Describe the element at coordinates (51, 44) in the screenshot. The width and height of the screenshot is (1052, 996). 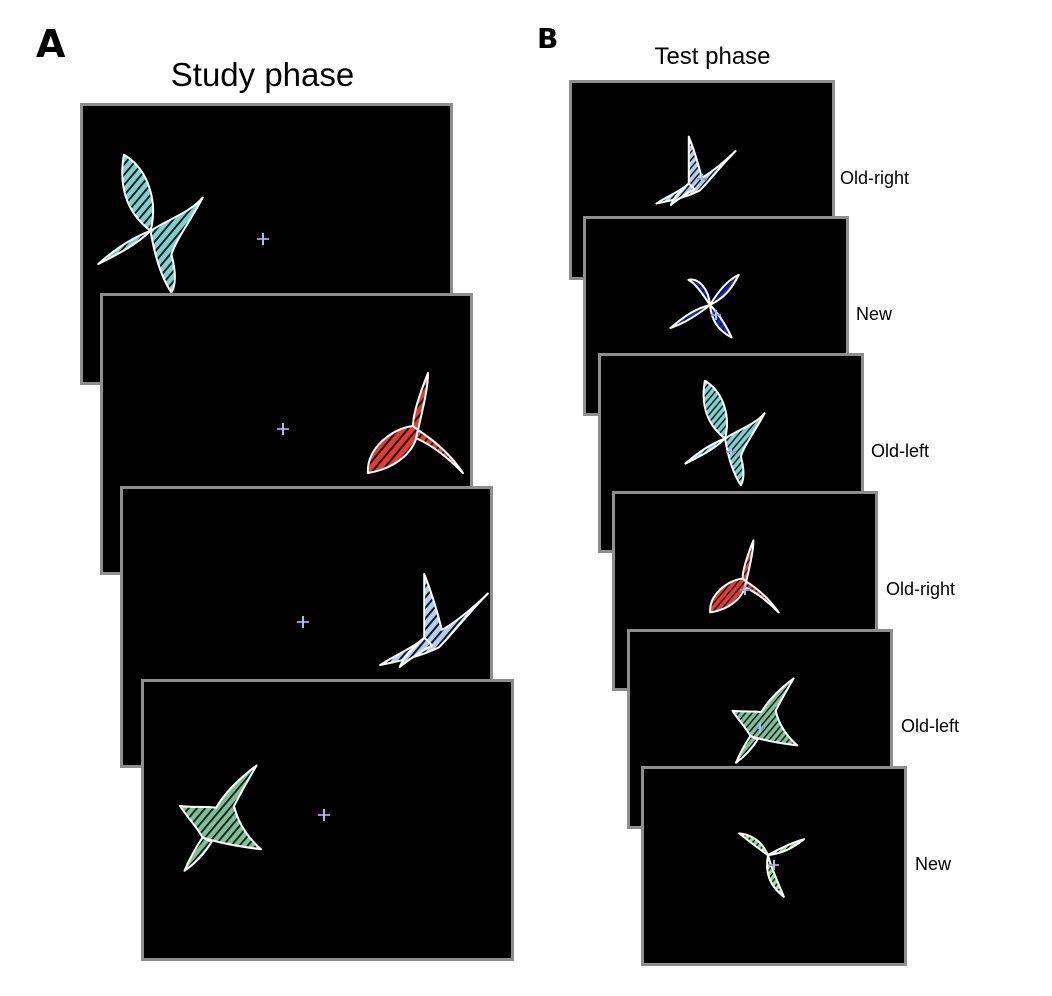
I see `panel-a-label: A` at that location.